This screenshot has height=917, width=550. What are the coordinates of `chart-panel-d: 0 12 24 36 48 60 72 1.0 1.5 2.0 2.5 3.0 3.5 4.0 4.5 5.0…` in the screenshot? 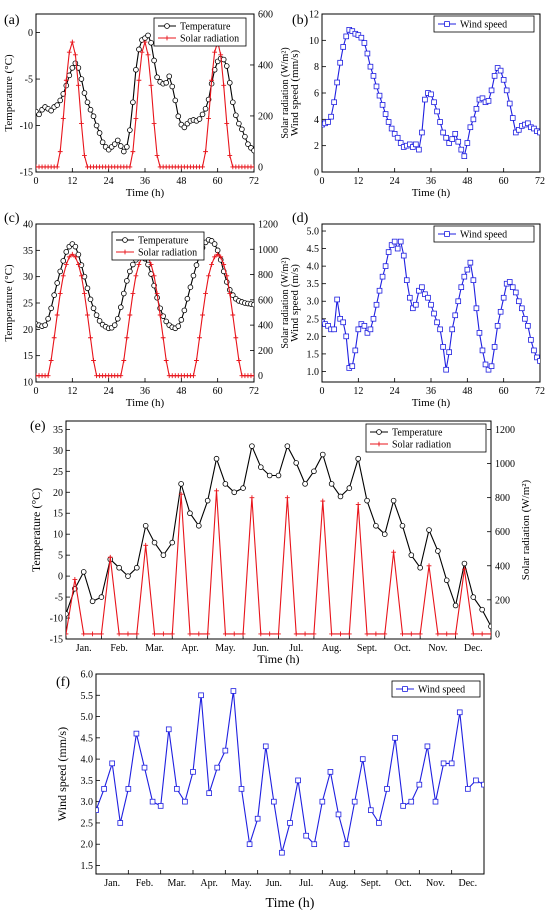 It's located at (417, 310).